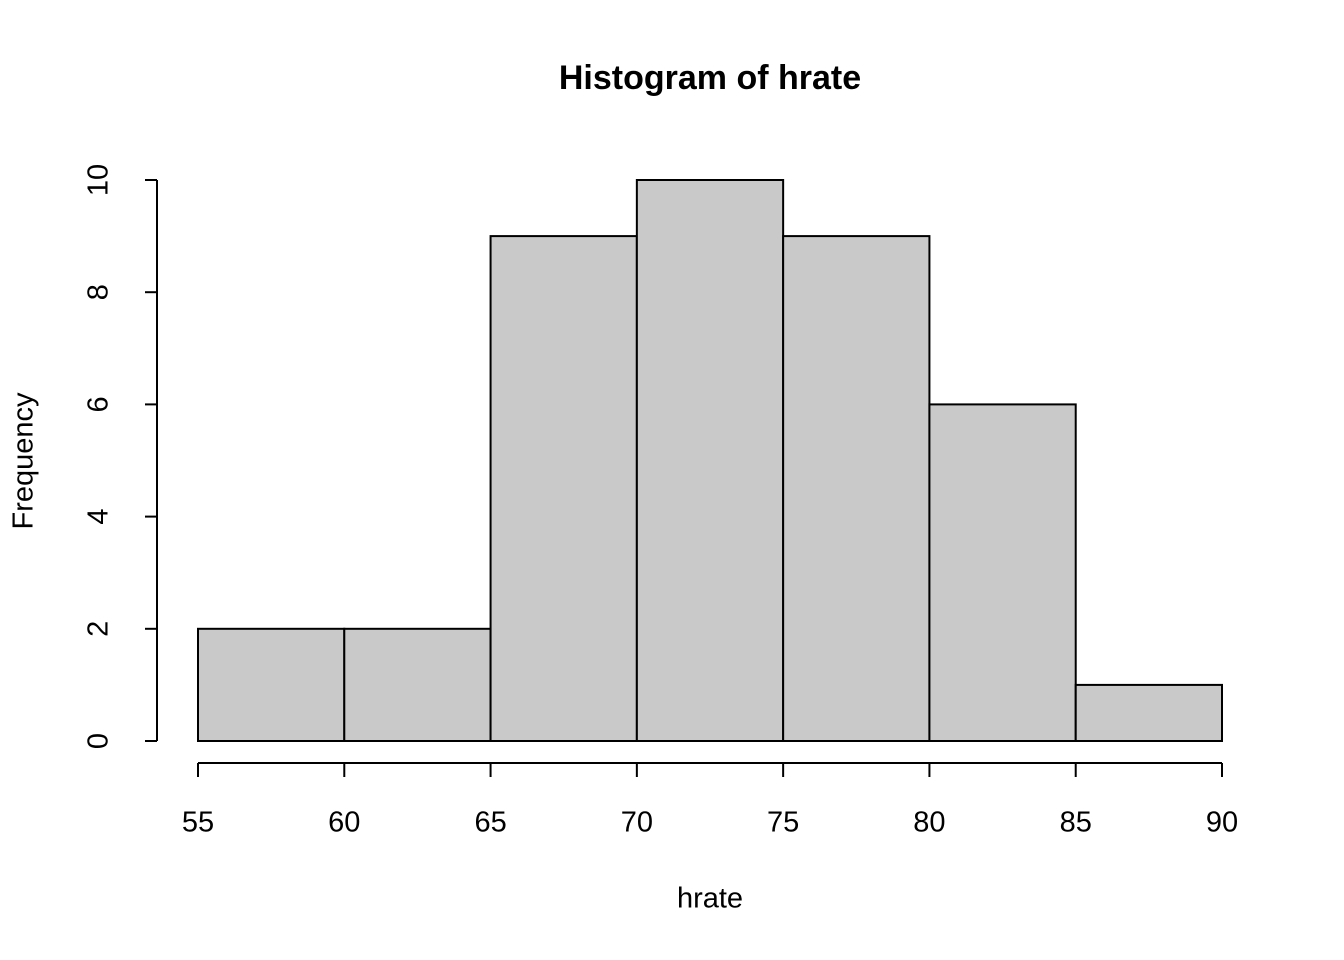 This screenshot has width=1344, height=960. What do you see at coordinates (1222, 823) in the screenshot?
I see `x-tick-label: 90` at bounding box center [1222, 823].